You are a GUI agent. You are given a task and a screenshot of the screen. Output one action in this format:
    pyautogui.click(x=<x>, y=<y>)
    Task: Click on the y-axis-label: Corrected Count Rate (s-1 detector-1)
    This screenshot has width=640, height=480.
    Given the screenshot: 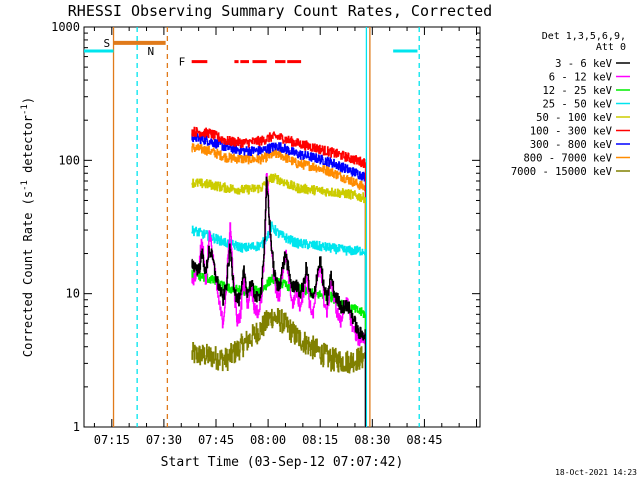 What is the action you would take?
    pyautogui.click(x=27, y=227)
    